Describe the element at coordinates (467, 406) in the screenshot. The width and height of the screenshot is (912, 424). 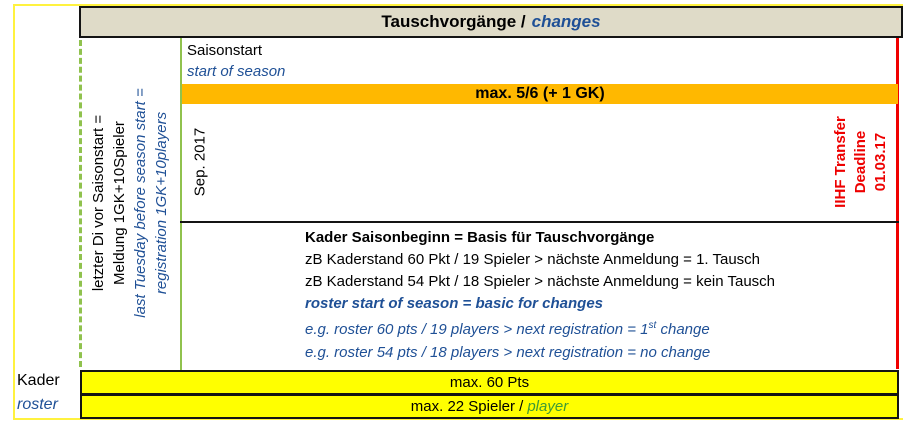
I see `max-players-label-de: max. 22 Spieler /` at that location.